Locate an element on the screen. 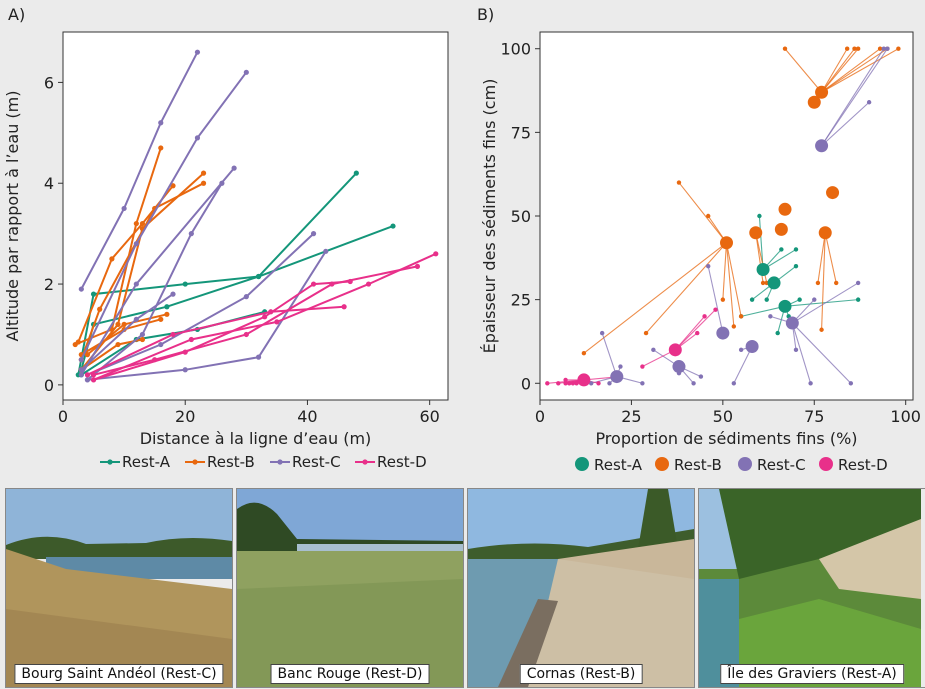 The height and width of the screenshot is (689, 925). legend-marker-rest-d is located at coordinates (826, 464).